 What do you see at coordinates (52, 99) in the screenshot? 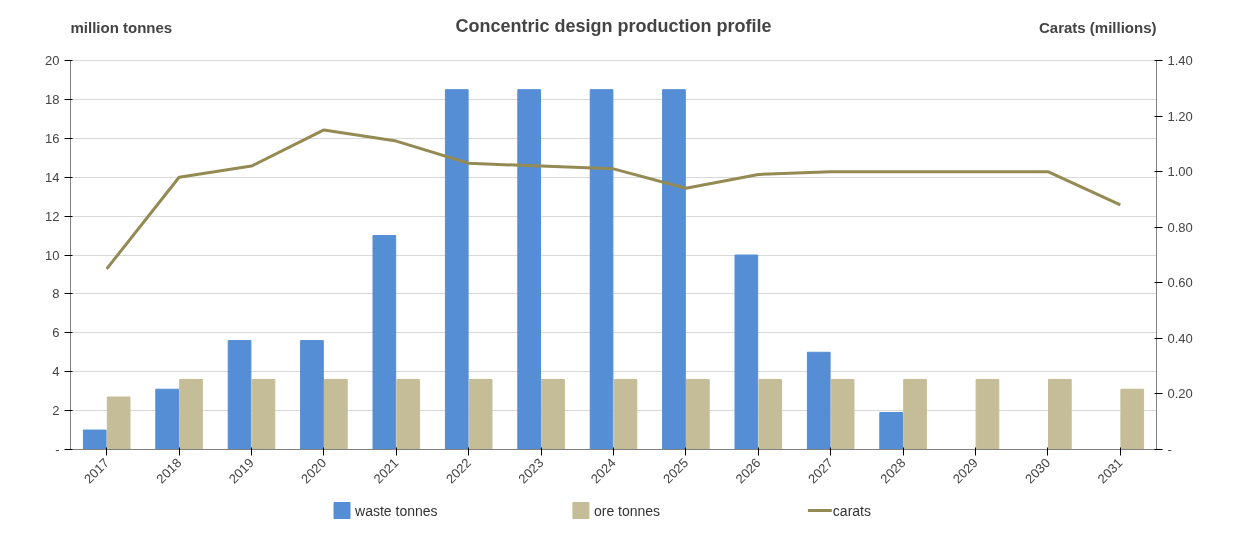
I see `y-tick-label: 18` at bounding box center [52, 99].